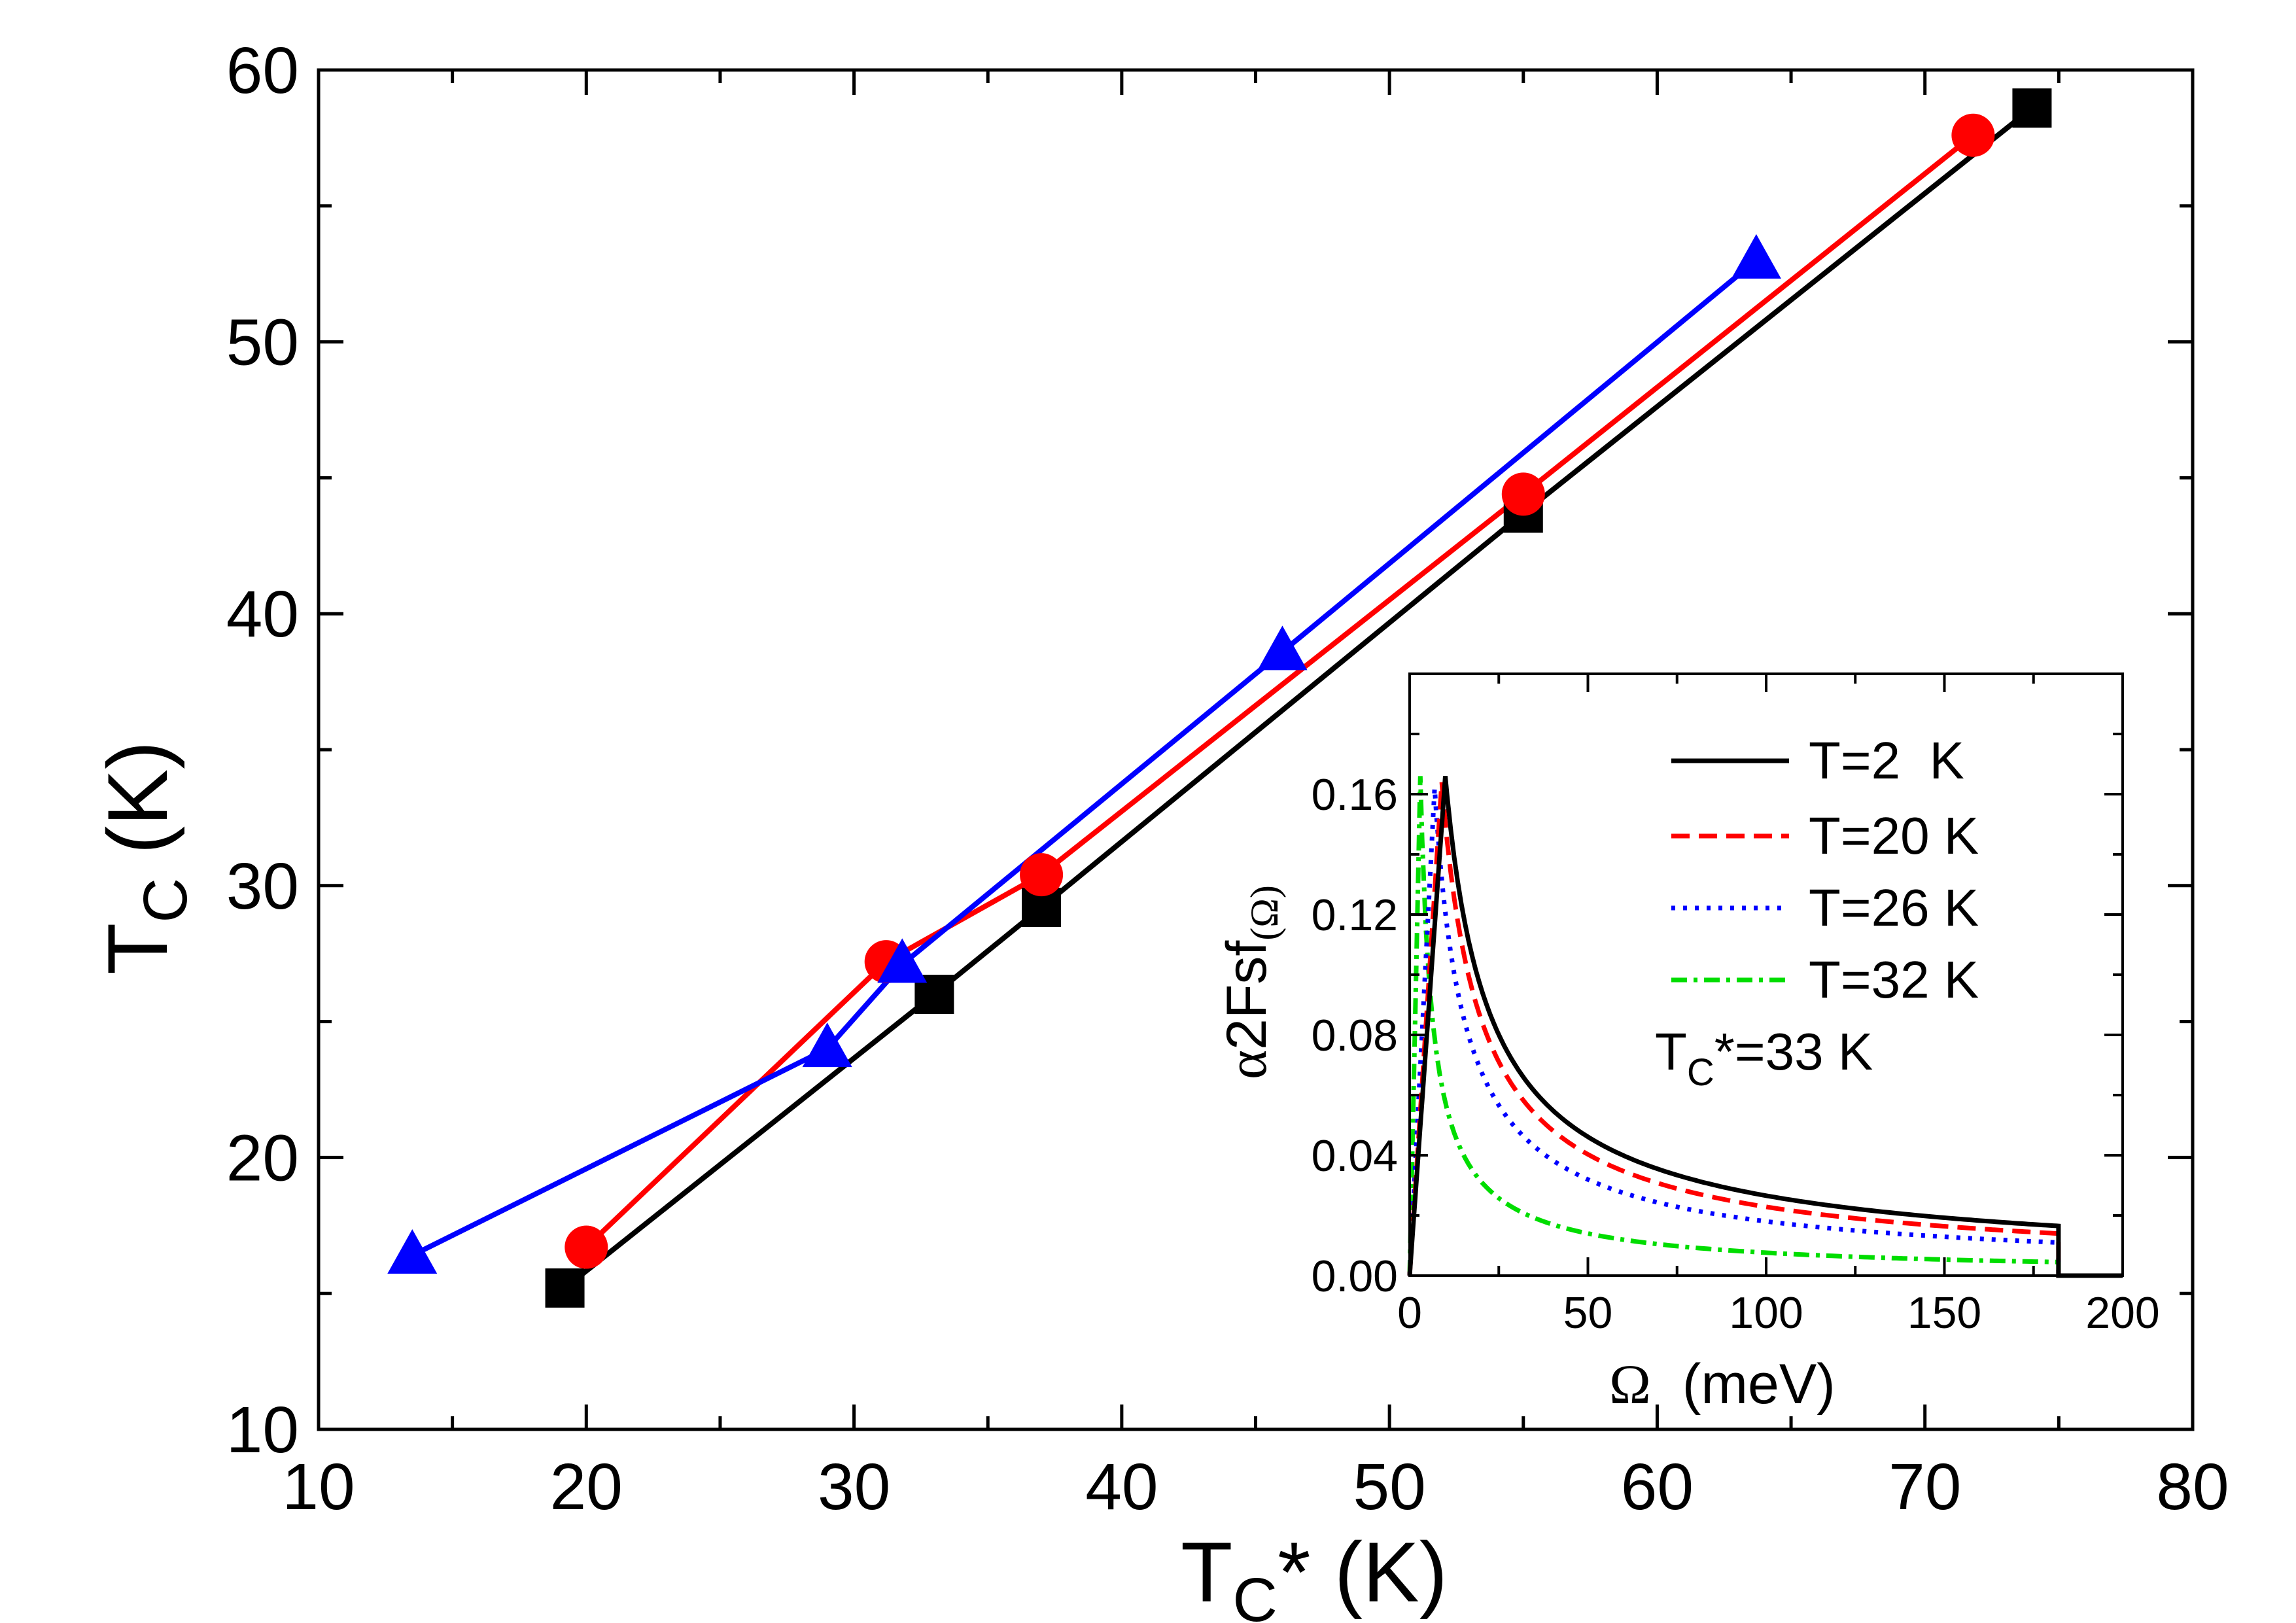 This screenshot has width=2296, height=1623. I want to click on x-axis-title-suffix: * (K), so click(1363, 1572).